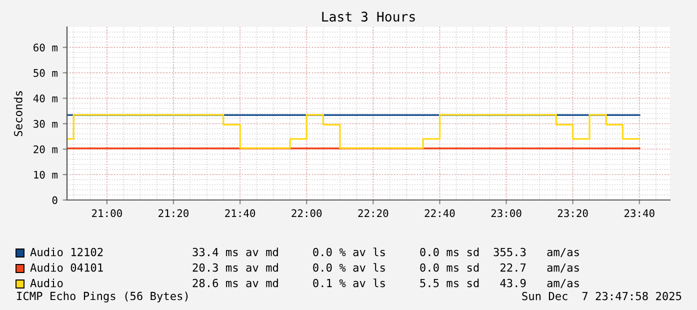 This screenshot has width=697, height=310. What do you see at coordinates (46, 283) in the screenshot?
I see `legend-label: Audio` at bounding box center [46, 283].